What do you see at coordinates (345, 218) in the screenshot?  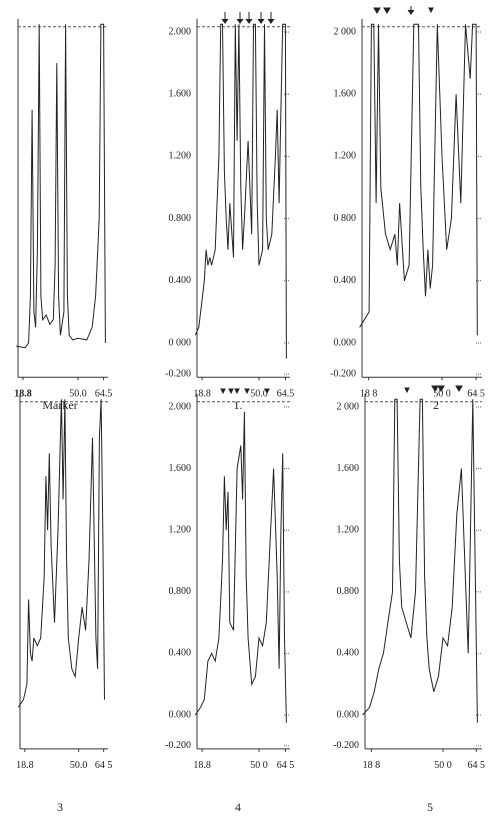 I see `y-tick-label: 0 800` at bounding box center [345, 218].